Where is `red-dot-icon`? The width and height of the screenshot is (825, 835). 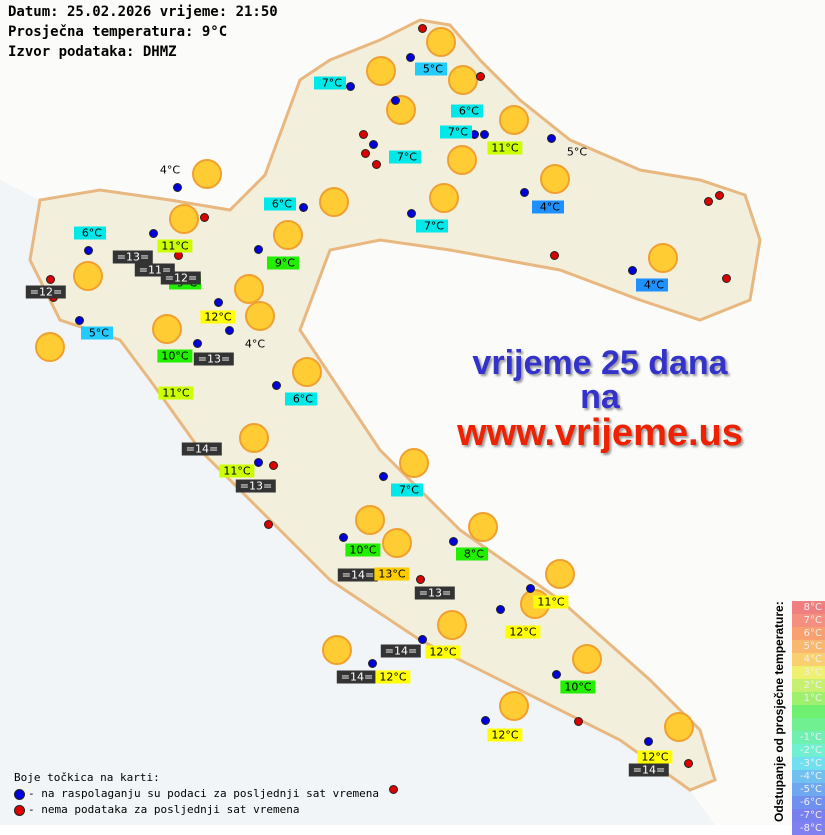
red-dot-icon is located at coordinates (19, 810).